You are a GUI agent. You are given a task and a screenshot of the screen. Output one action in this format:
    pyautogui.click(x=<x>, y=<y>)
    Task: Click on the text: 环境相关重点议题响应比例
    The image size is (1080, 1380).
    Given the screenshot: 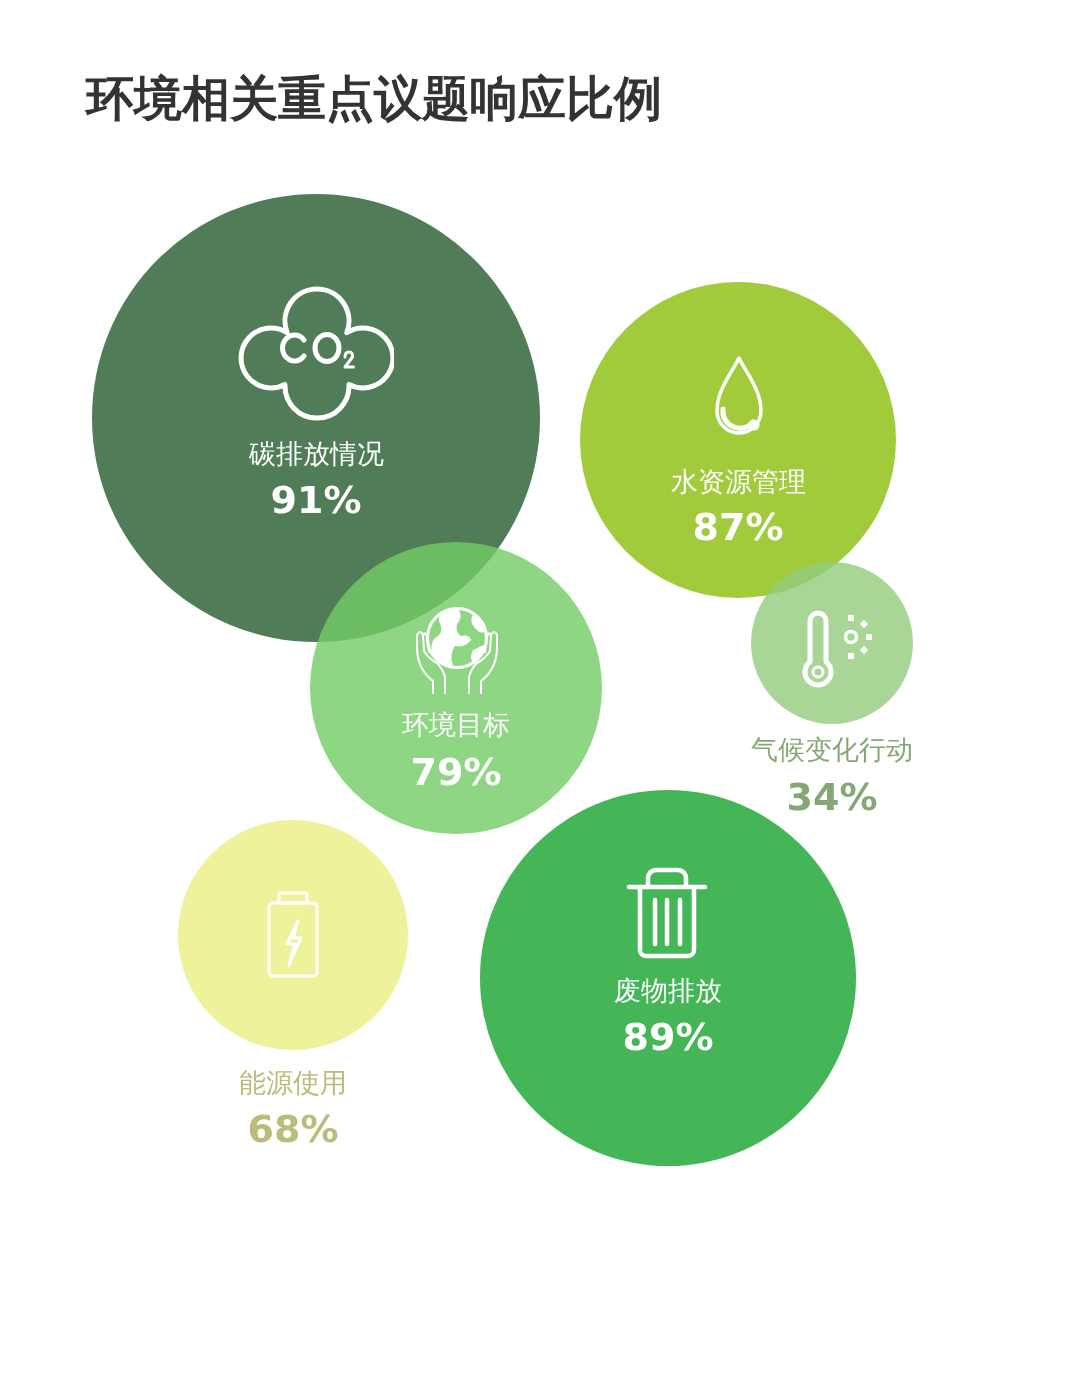 What is the action you would take?
    pyautogui.click(x=374, y=98)
    